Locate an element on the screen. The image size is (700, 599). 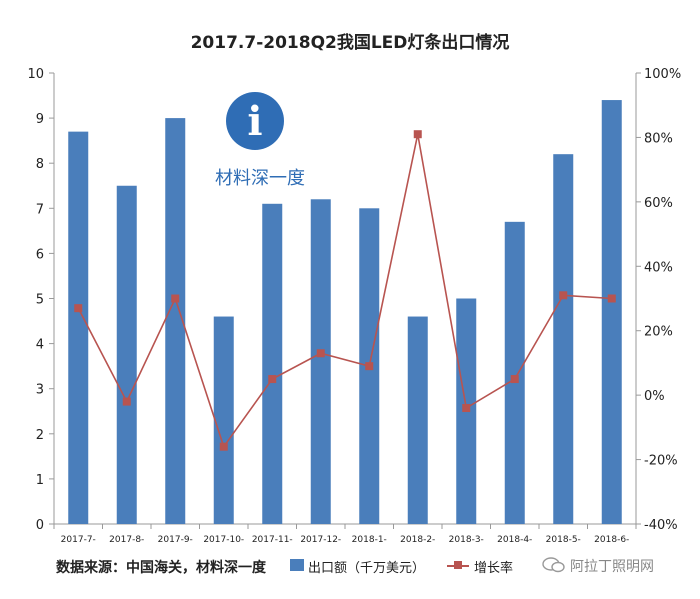
x-tick-label: 2017-11- is located at coordinates (272, 540).